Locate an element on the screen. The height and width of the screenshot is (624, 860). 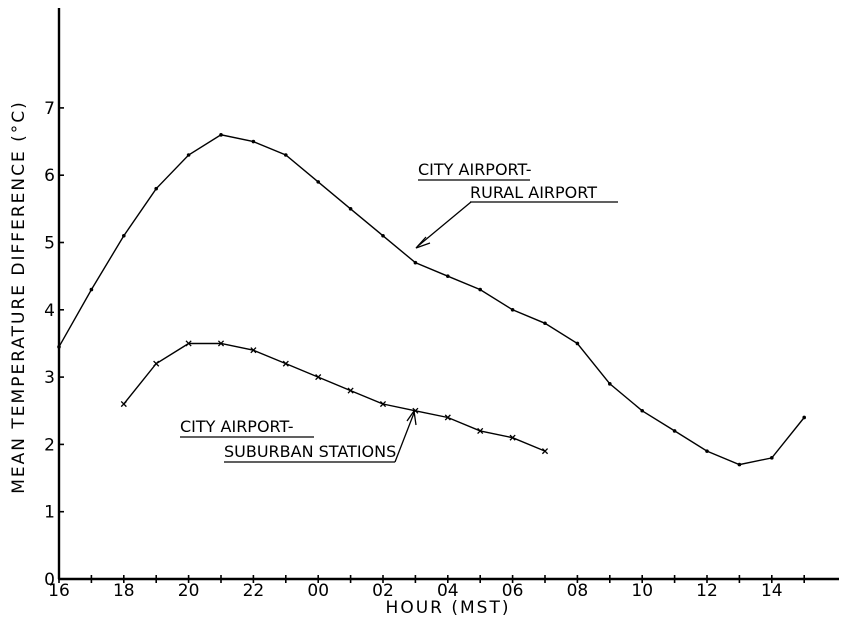
x-tick-label-12: 12 is located at coordinates (707, 591).